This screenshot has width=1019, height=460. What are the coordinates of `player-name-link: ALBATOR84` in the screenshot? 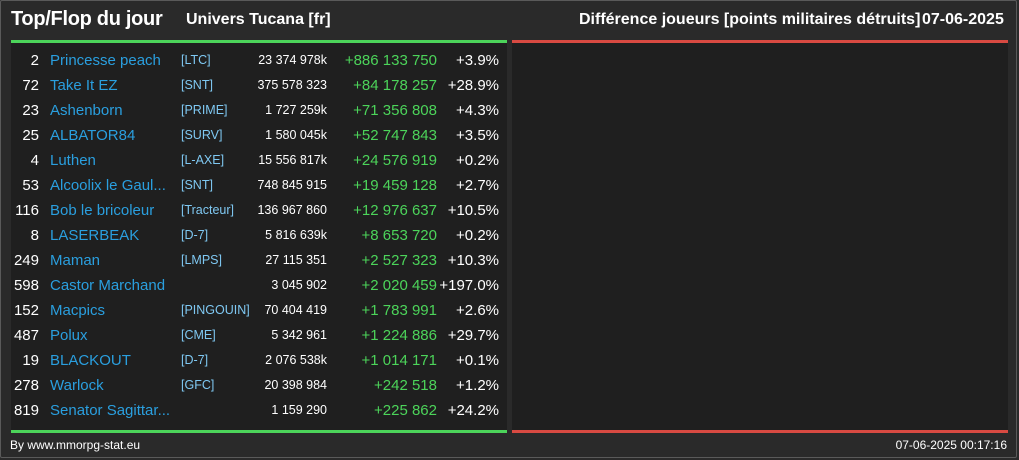 It's located at (93, 135).